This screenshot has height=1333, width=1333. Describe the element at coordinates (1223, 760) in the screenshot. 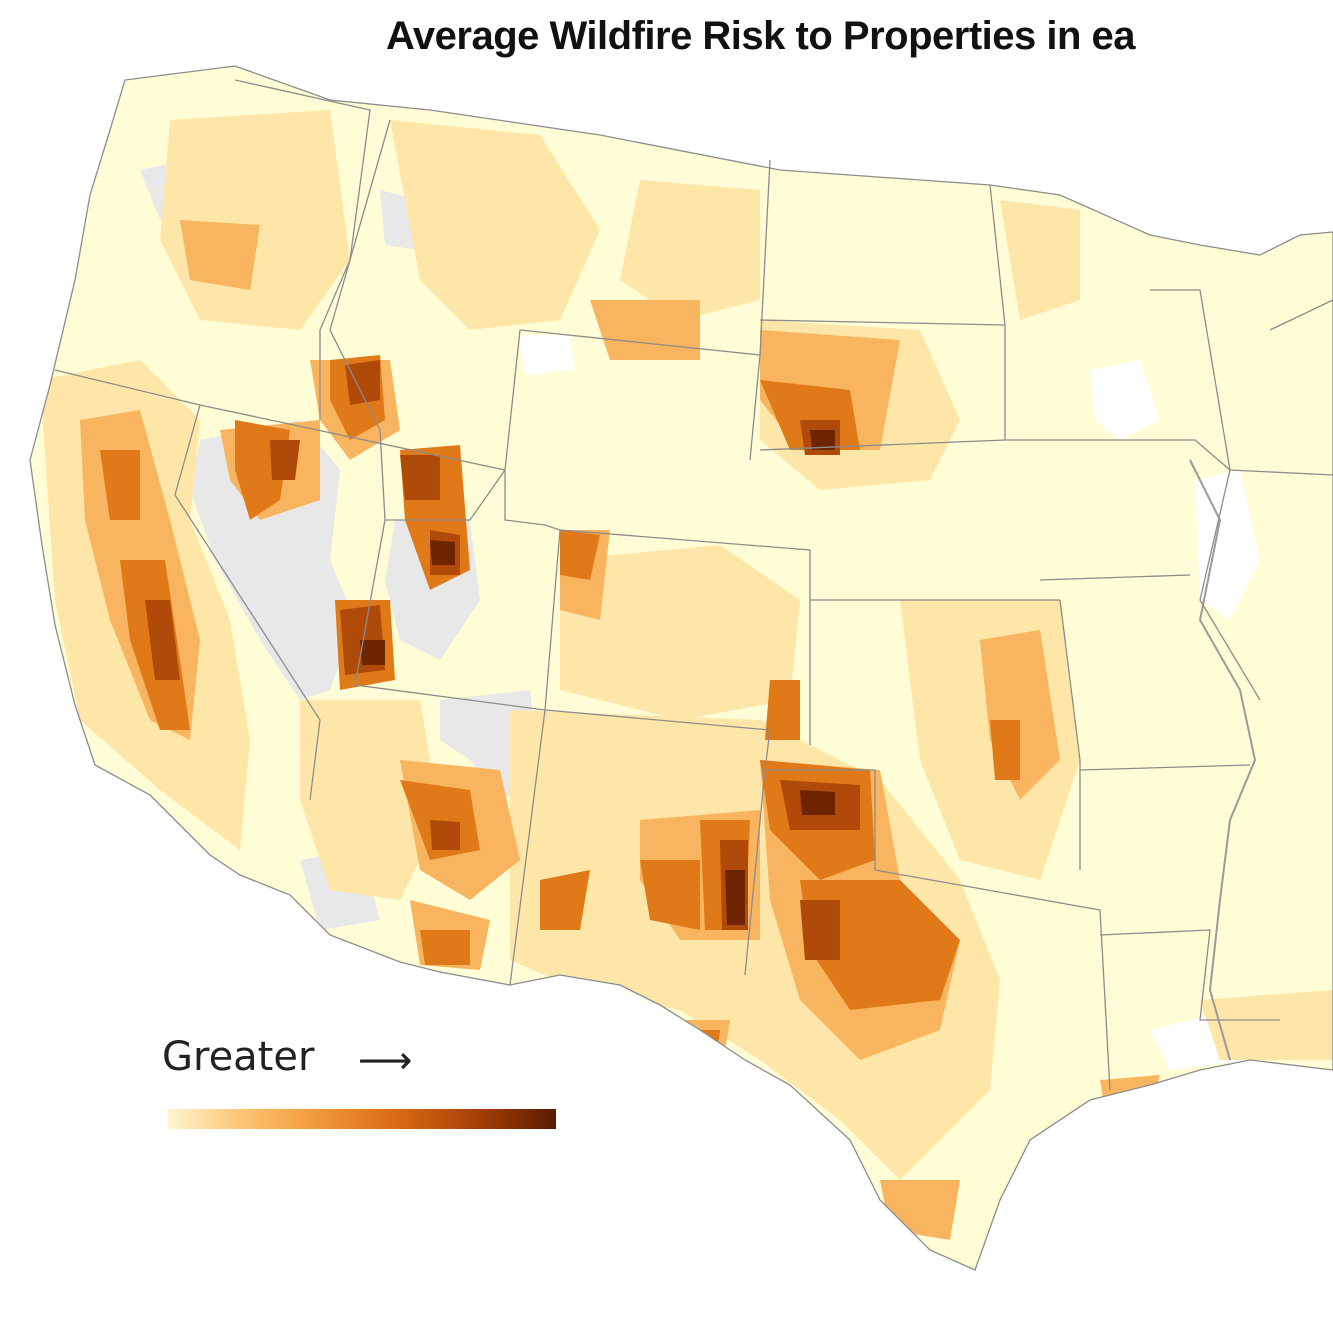

I see `mississippi-river` at that location.